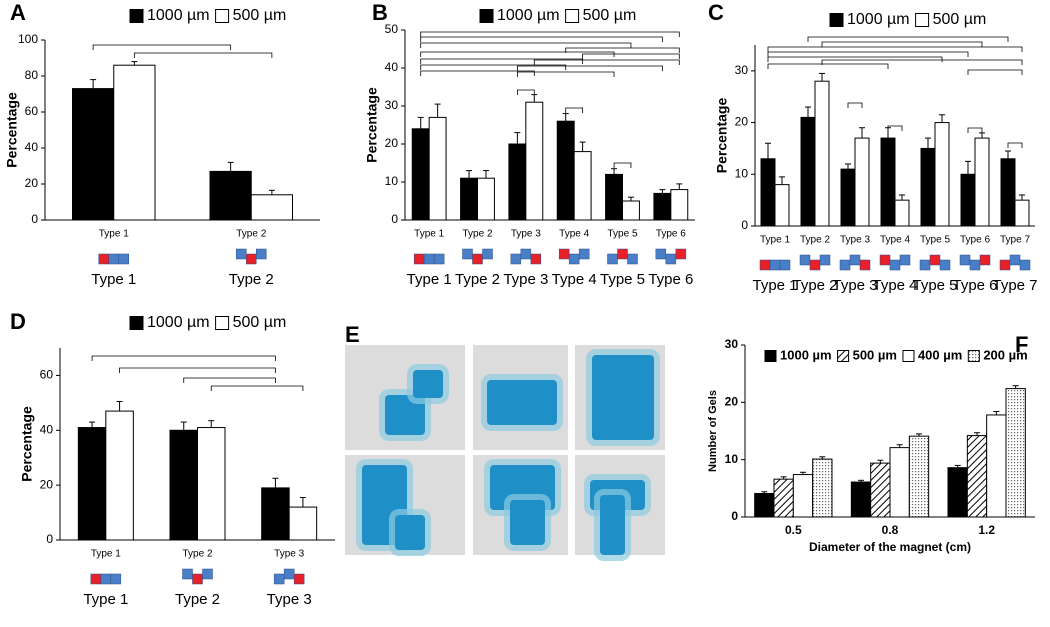 The width and height of the screenshot is (1050, 627). What do you see at coordinates (28, 39) in the screenshot?
I see `y-tick-label: 100` at bounding box center [28, 39].